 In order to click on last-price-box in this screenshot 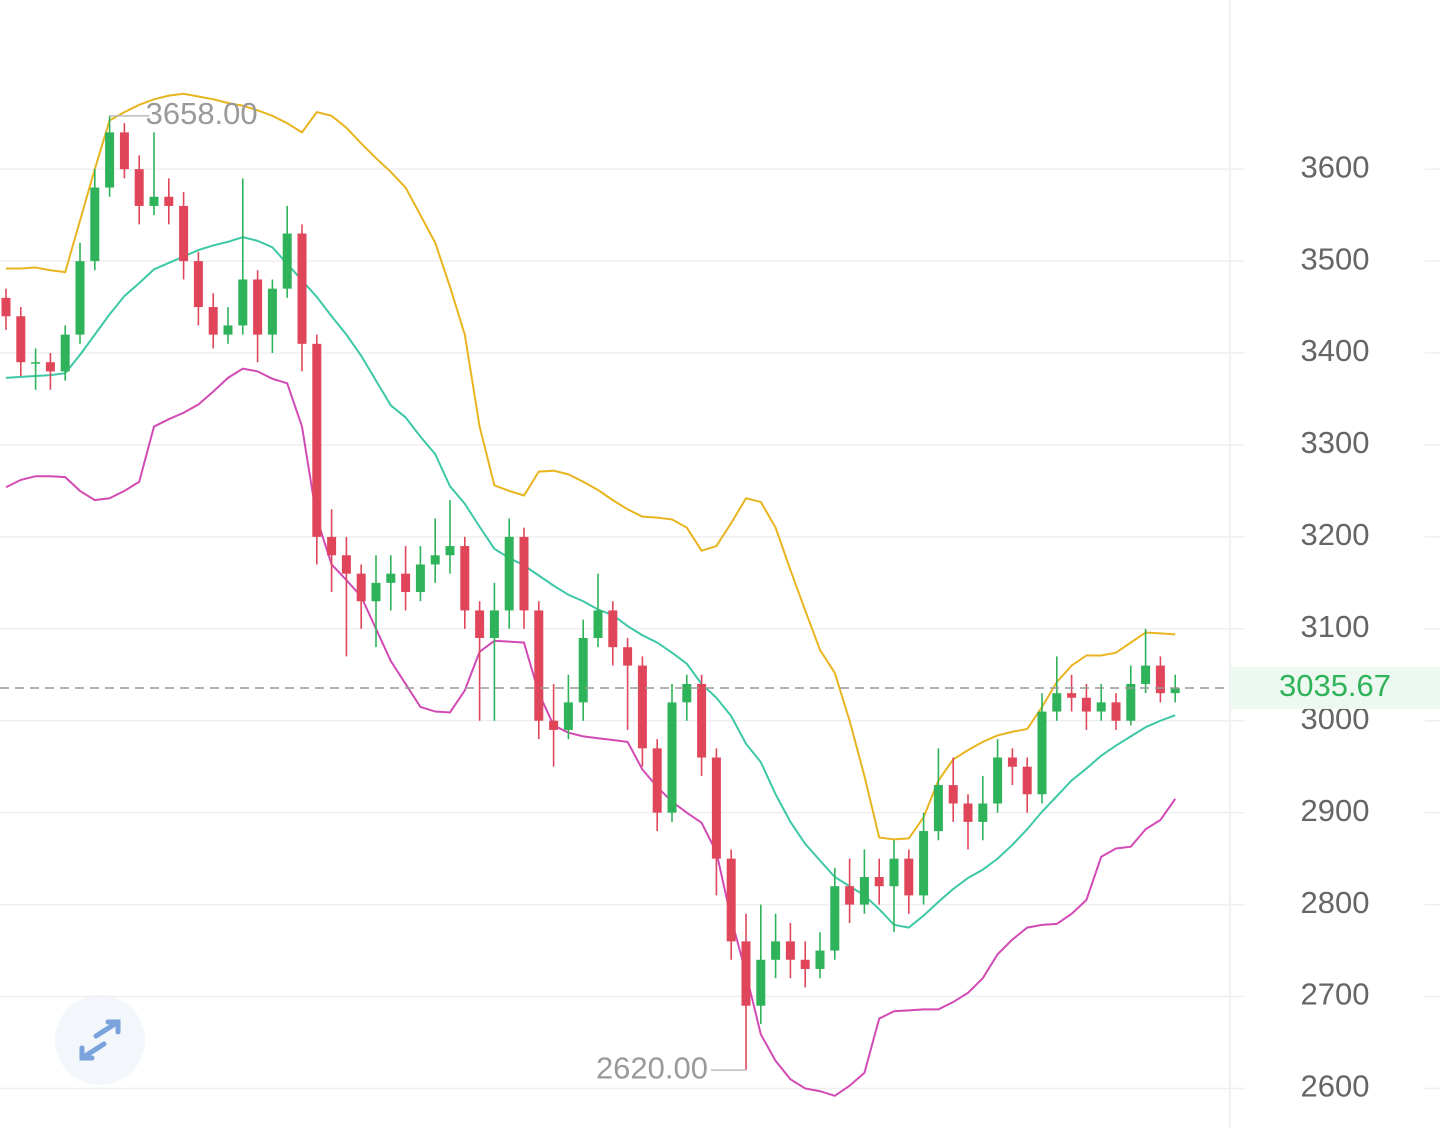, I will do `click(1335, 687)`.